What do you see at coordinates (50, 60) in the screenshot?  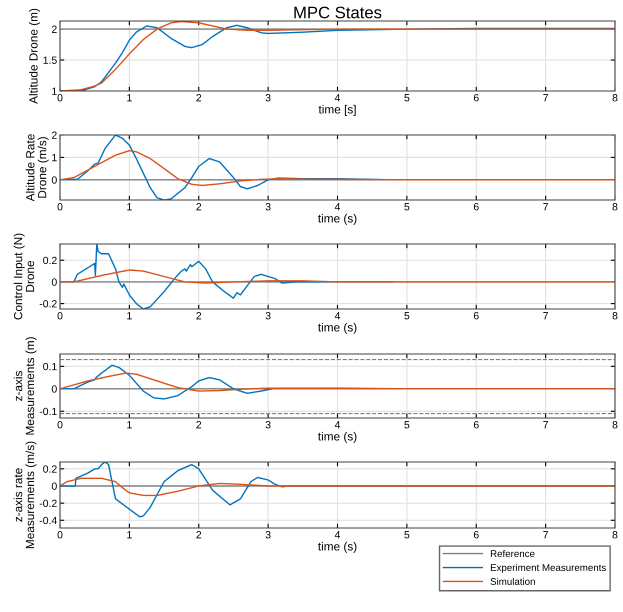 I see `y-tick-label: 1.5` at bounding box center [50, 60].